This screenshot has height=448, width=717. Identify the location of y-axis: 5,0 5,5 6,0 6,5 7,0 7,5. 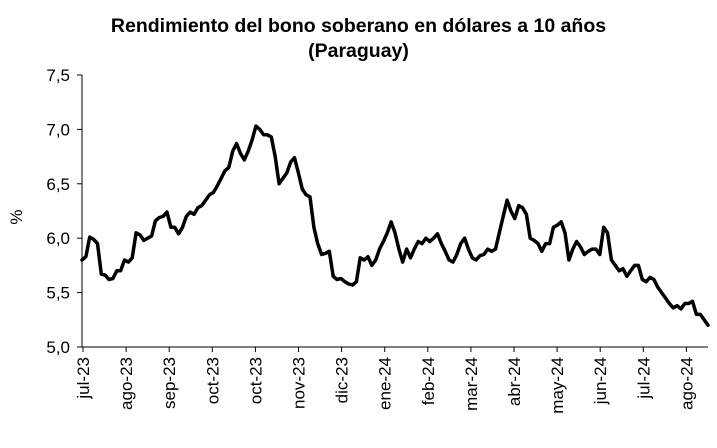
(64, 211).